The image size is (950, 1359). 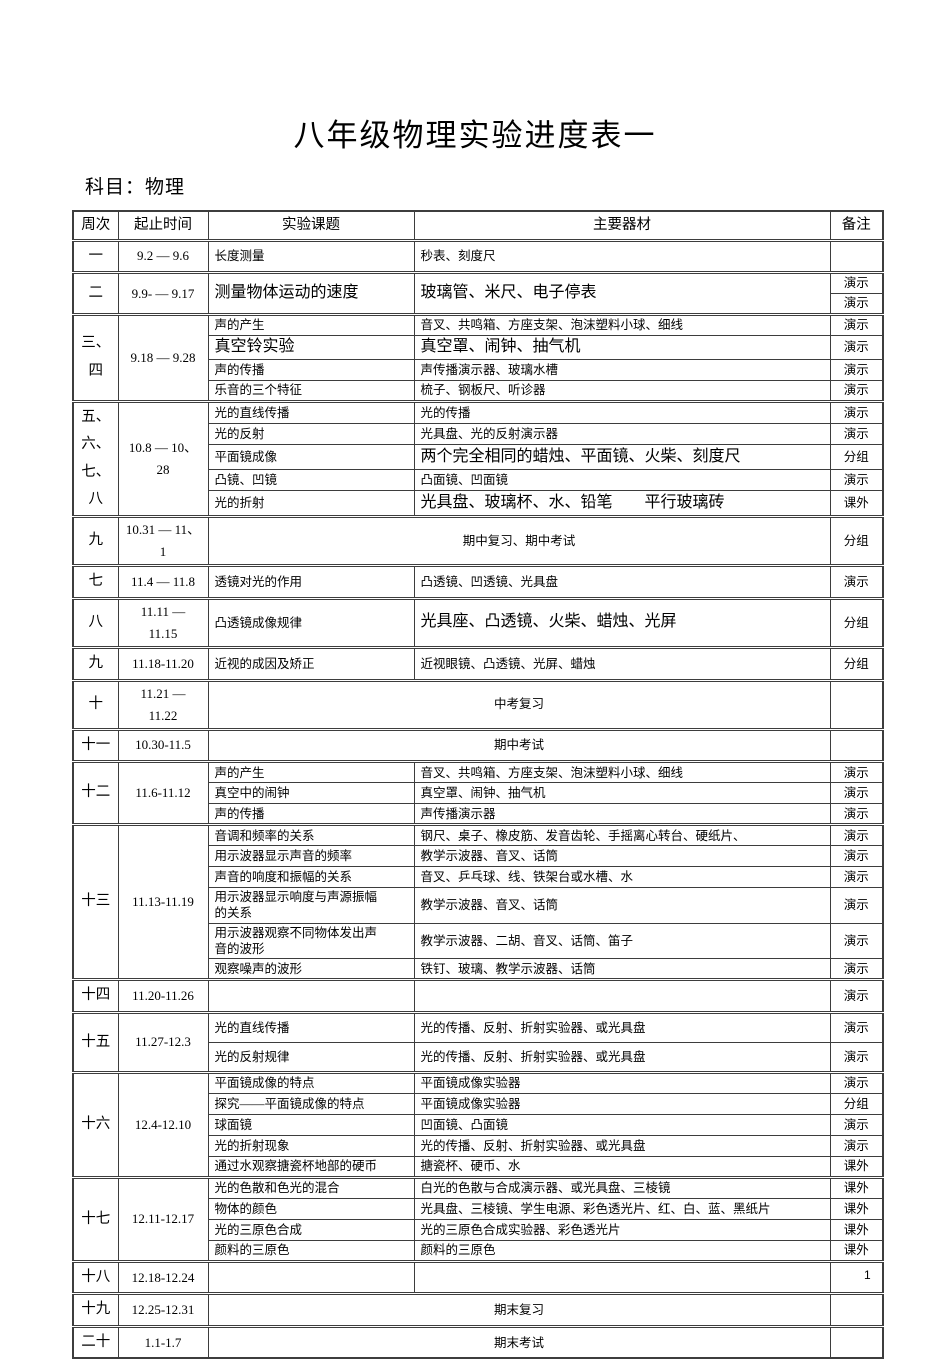 I want to click on table-row: 八 11.11 — 11.15 凸透镜成像规律 光具座、凸透镜、火柴、蜡烛、光屏 分组, so click(x=478, y=622).